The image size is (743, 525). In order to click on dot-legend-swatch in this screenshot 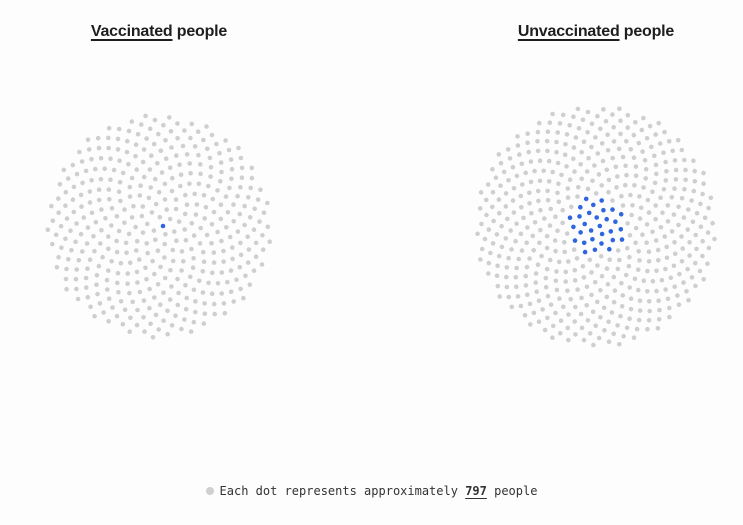, I will do `click(209, 490)`.